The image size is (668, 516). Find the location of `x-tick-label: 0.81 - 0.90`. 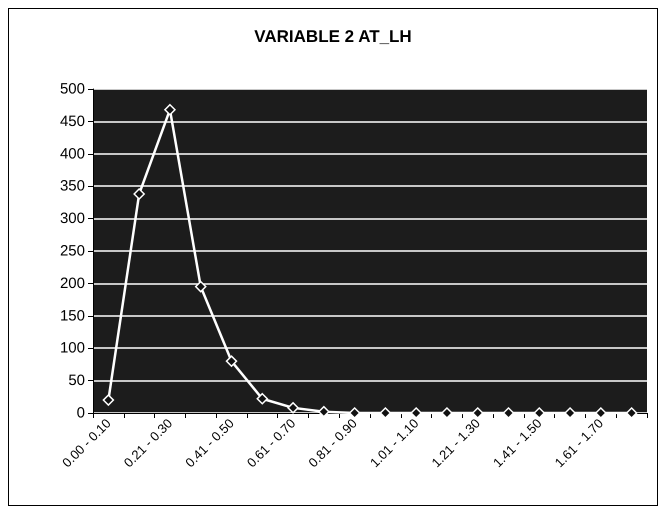

x-tick-label: 0.81 - 0.90 is located at coordinates (332, 443).